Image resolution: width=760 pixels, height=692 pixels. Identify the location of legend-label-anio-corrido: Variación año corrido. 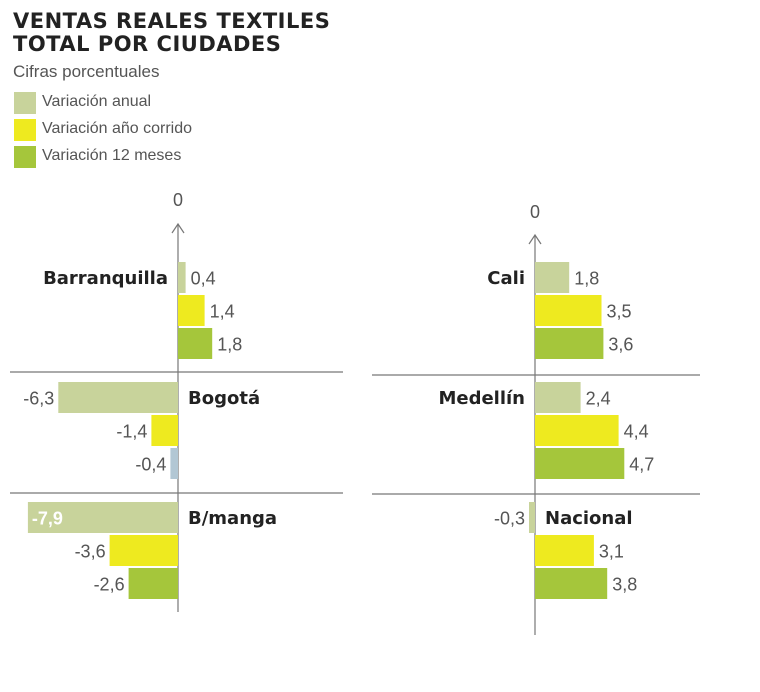
(117, 128).